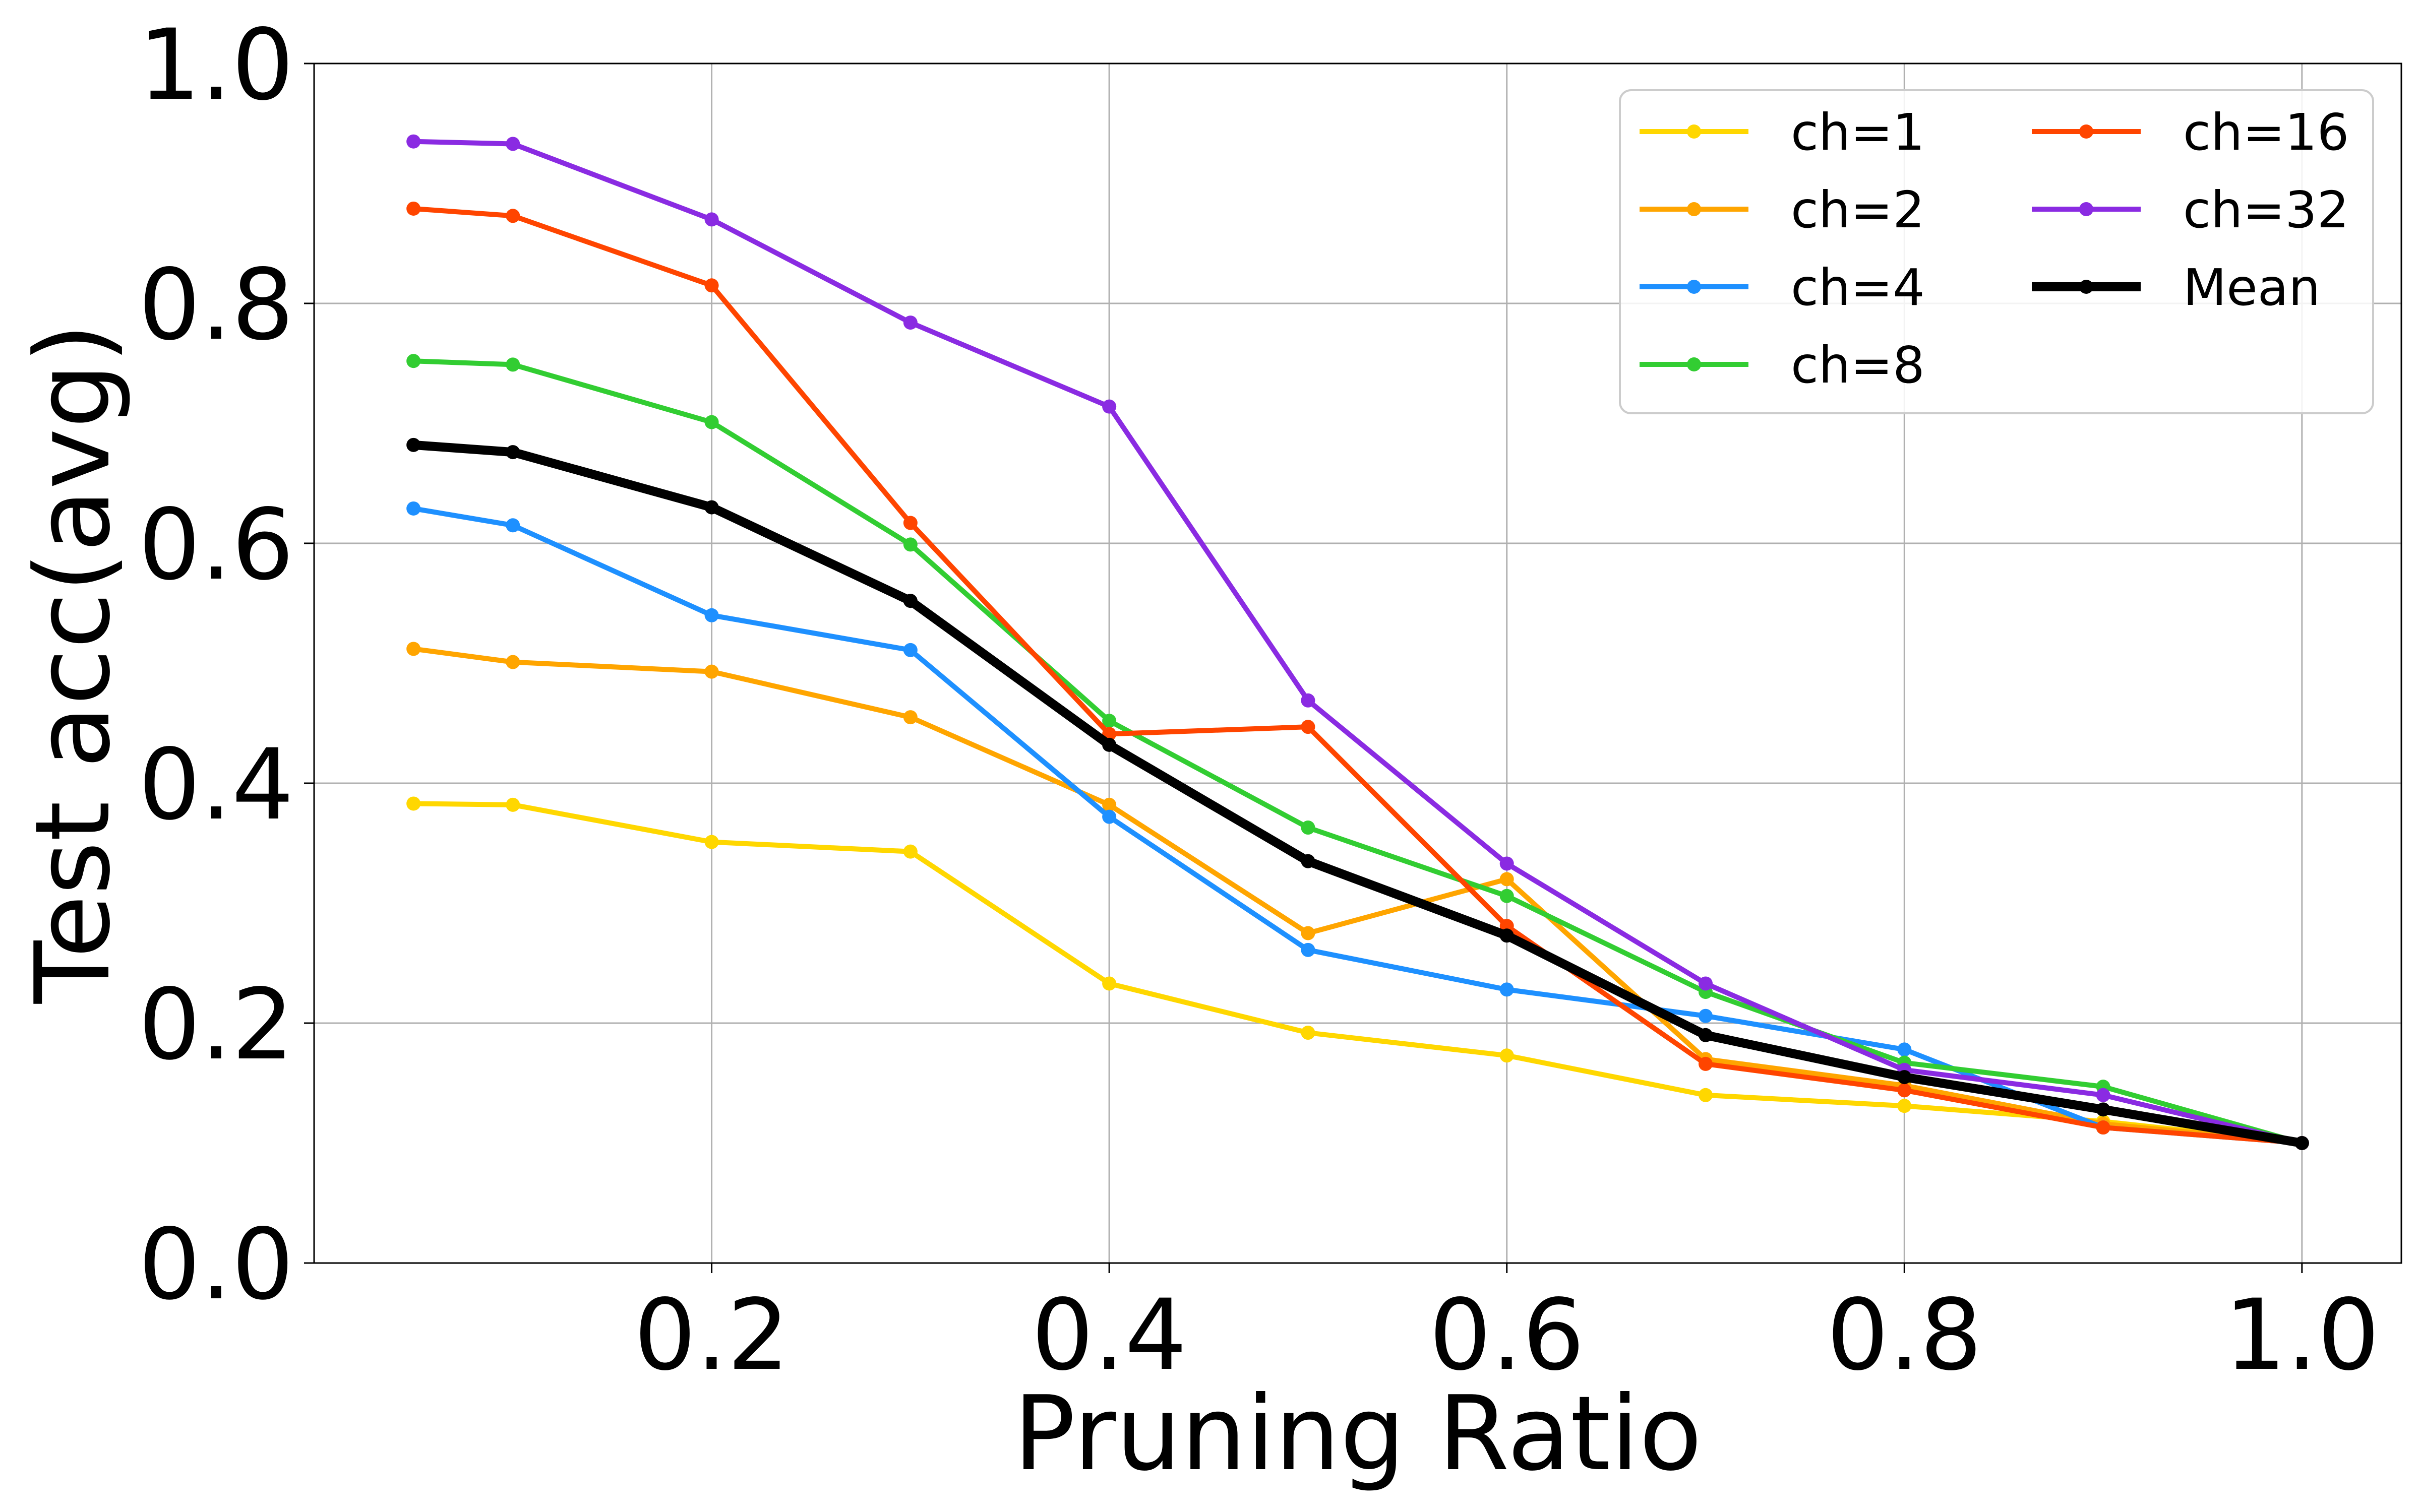 The image size is (2420, 1512). I want to click on legend-label: ch=1, so click(1858, 132).